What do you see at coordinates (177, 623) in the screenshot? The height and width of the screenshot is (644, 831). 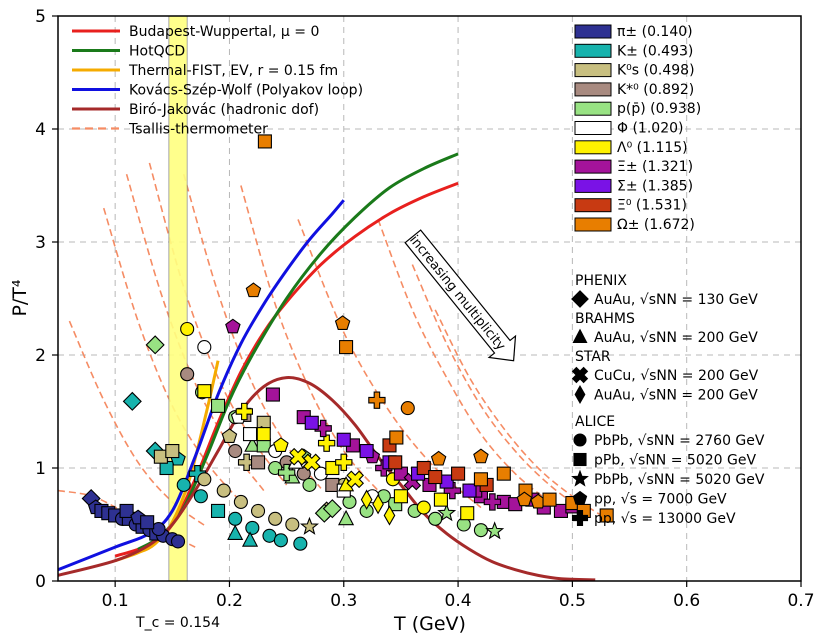 I see `tc-label: T_c = 0.154` at bounding box center [177, 623].